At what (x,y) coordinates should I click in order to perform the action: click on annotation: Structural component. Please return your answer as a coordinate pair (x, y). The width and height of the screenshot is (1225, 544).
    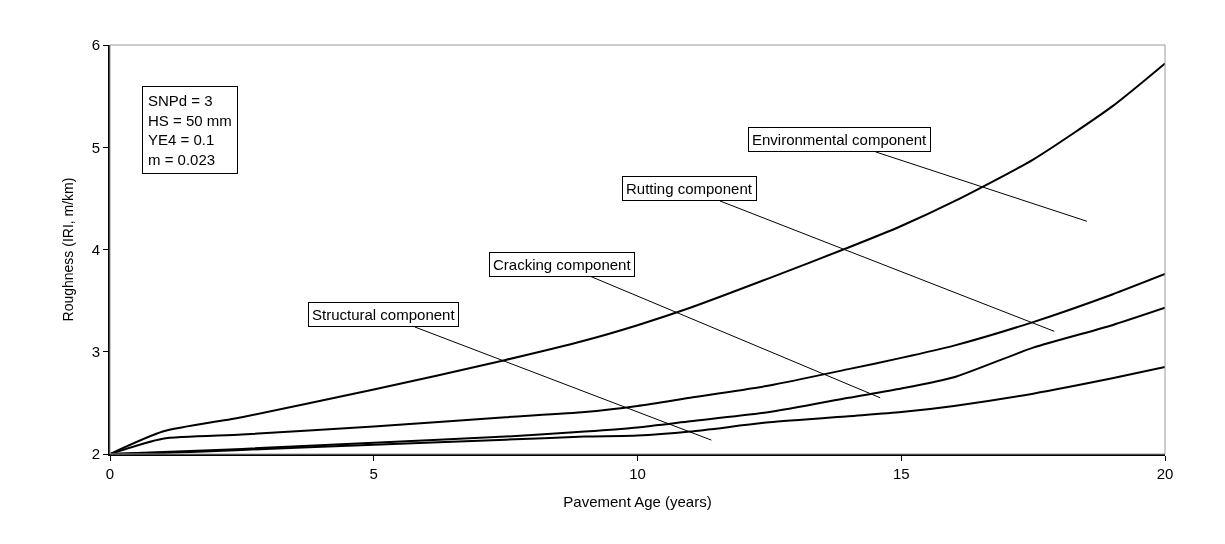
    Looking at the image, I should click on (384, 314).